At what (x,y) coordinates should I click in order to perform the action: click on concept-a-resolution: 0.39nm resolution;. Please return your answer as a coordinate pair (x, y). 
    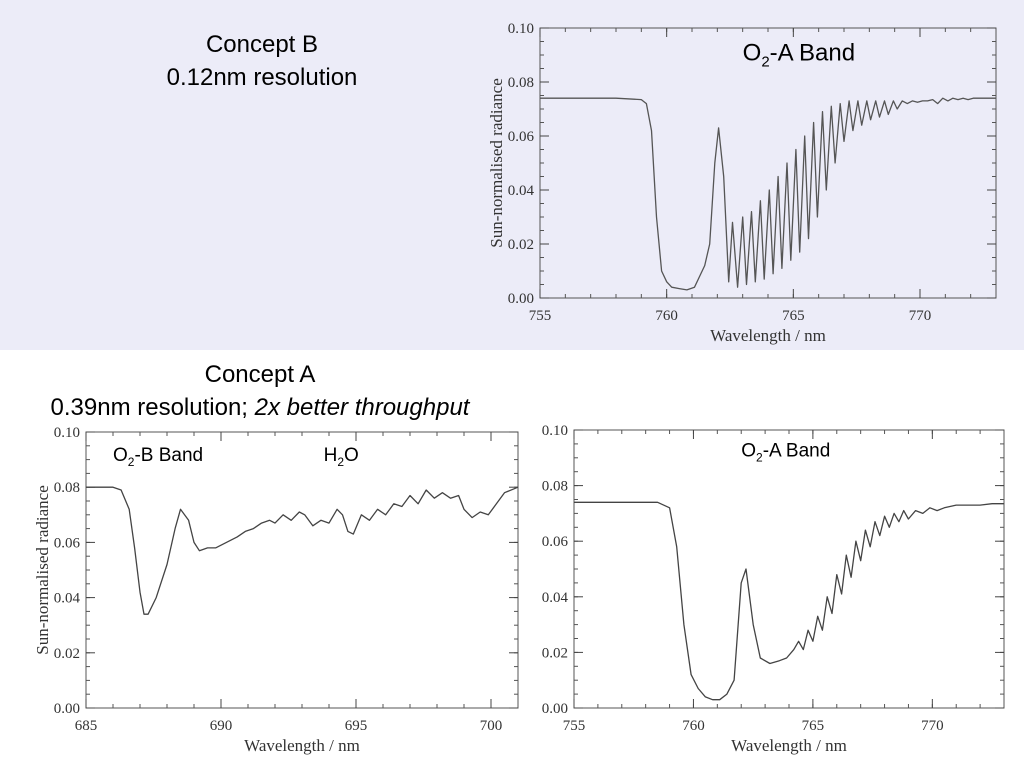
    Looking at the image, I should click on (152, 407).